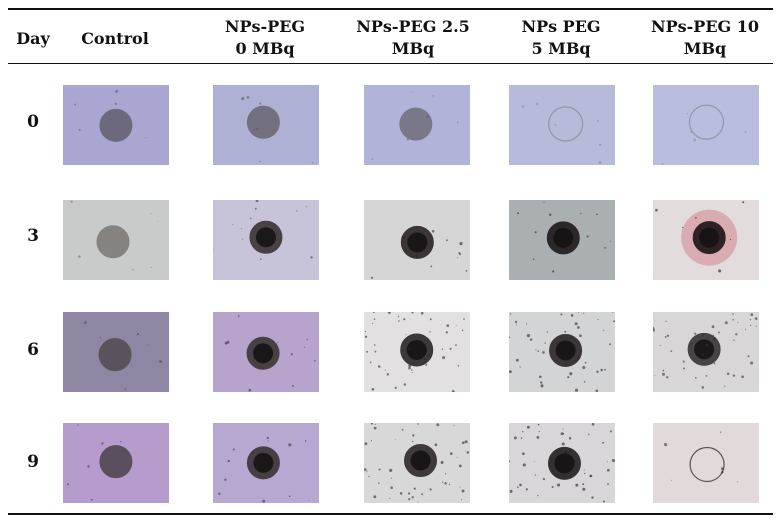 Image resolution: width=781 pixels, height=525 pixels. I want to click on header-nps-peg-5-line-1: NPs PEG, so click(561, 26).